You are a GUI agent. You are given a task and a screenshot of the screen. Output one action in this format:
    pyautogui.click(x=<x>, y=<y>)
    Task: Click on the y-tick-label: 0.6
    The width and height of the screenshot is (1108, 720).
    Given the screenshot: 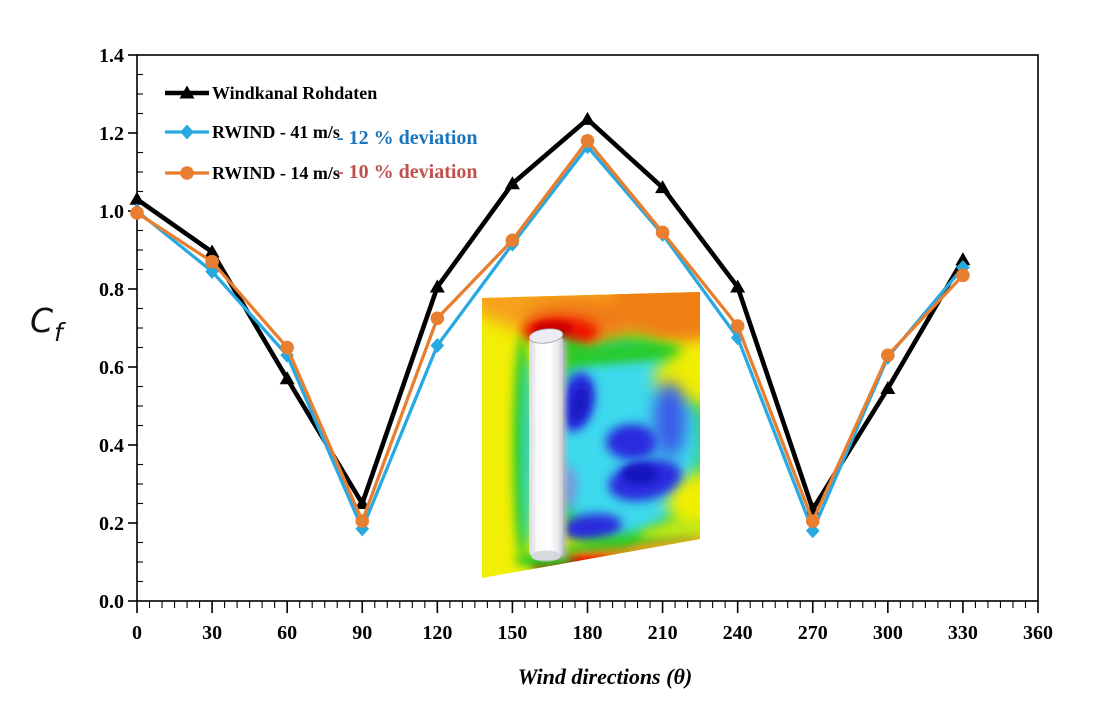 What is the action you would take?
    pyautogui.click(x=111, y=368)
    